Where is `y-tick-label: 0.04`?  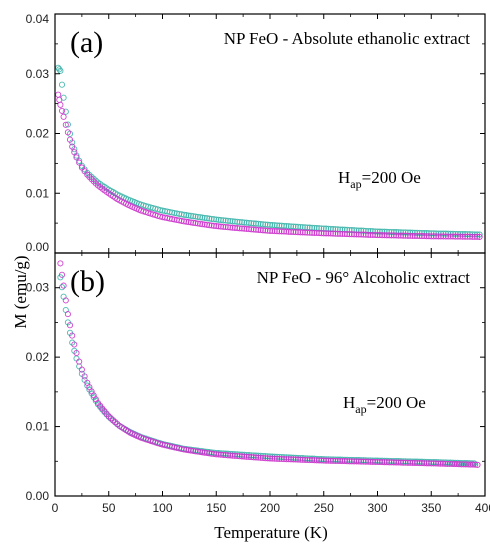
y-tick-label: 0.04 is located at coordinates (38, 19).